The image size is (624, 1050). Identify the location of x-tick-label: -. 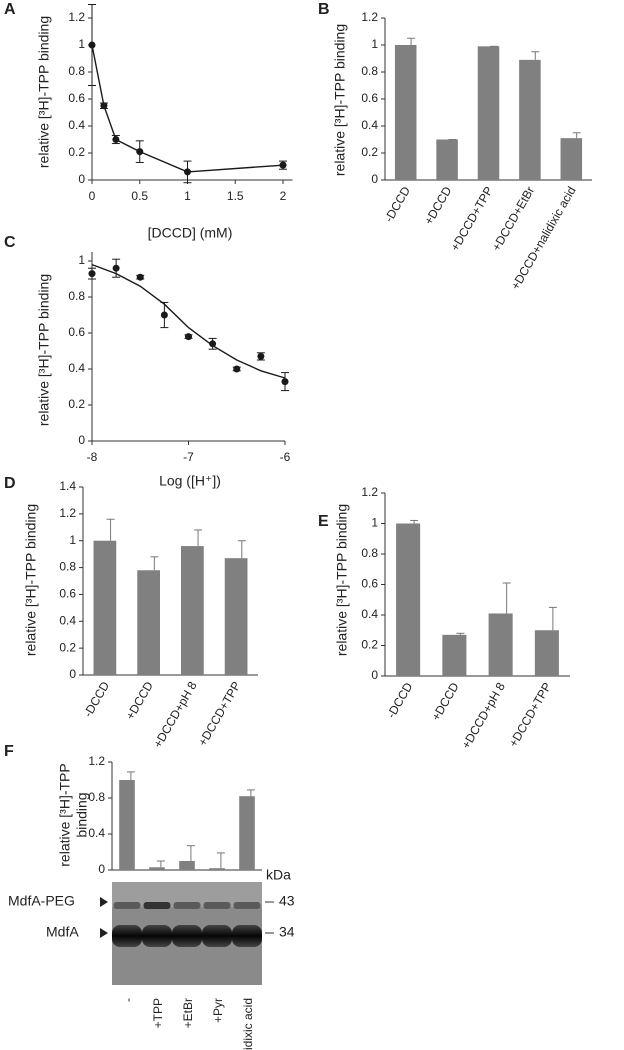
(128, 1000).